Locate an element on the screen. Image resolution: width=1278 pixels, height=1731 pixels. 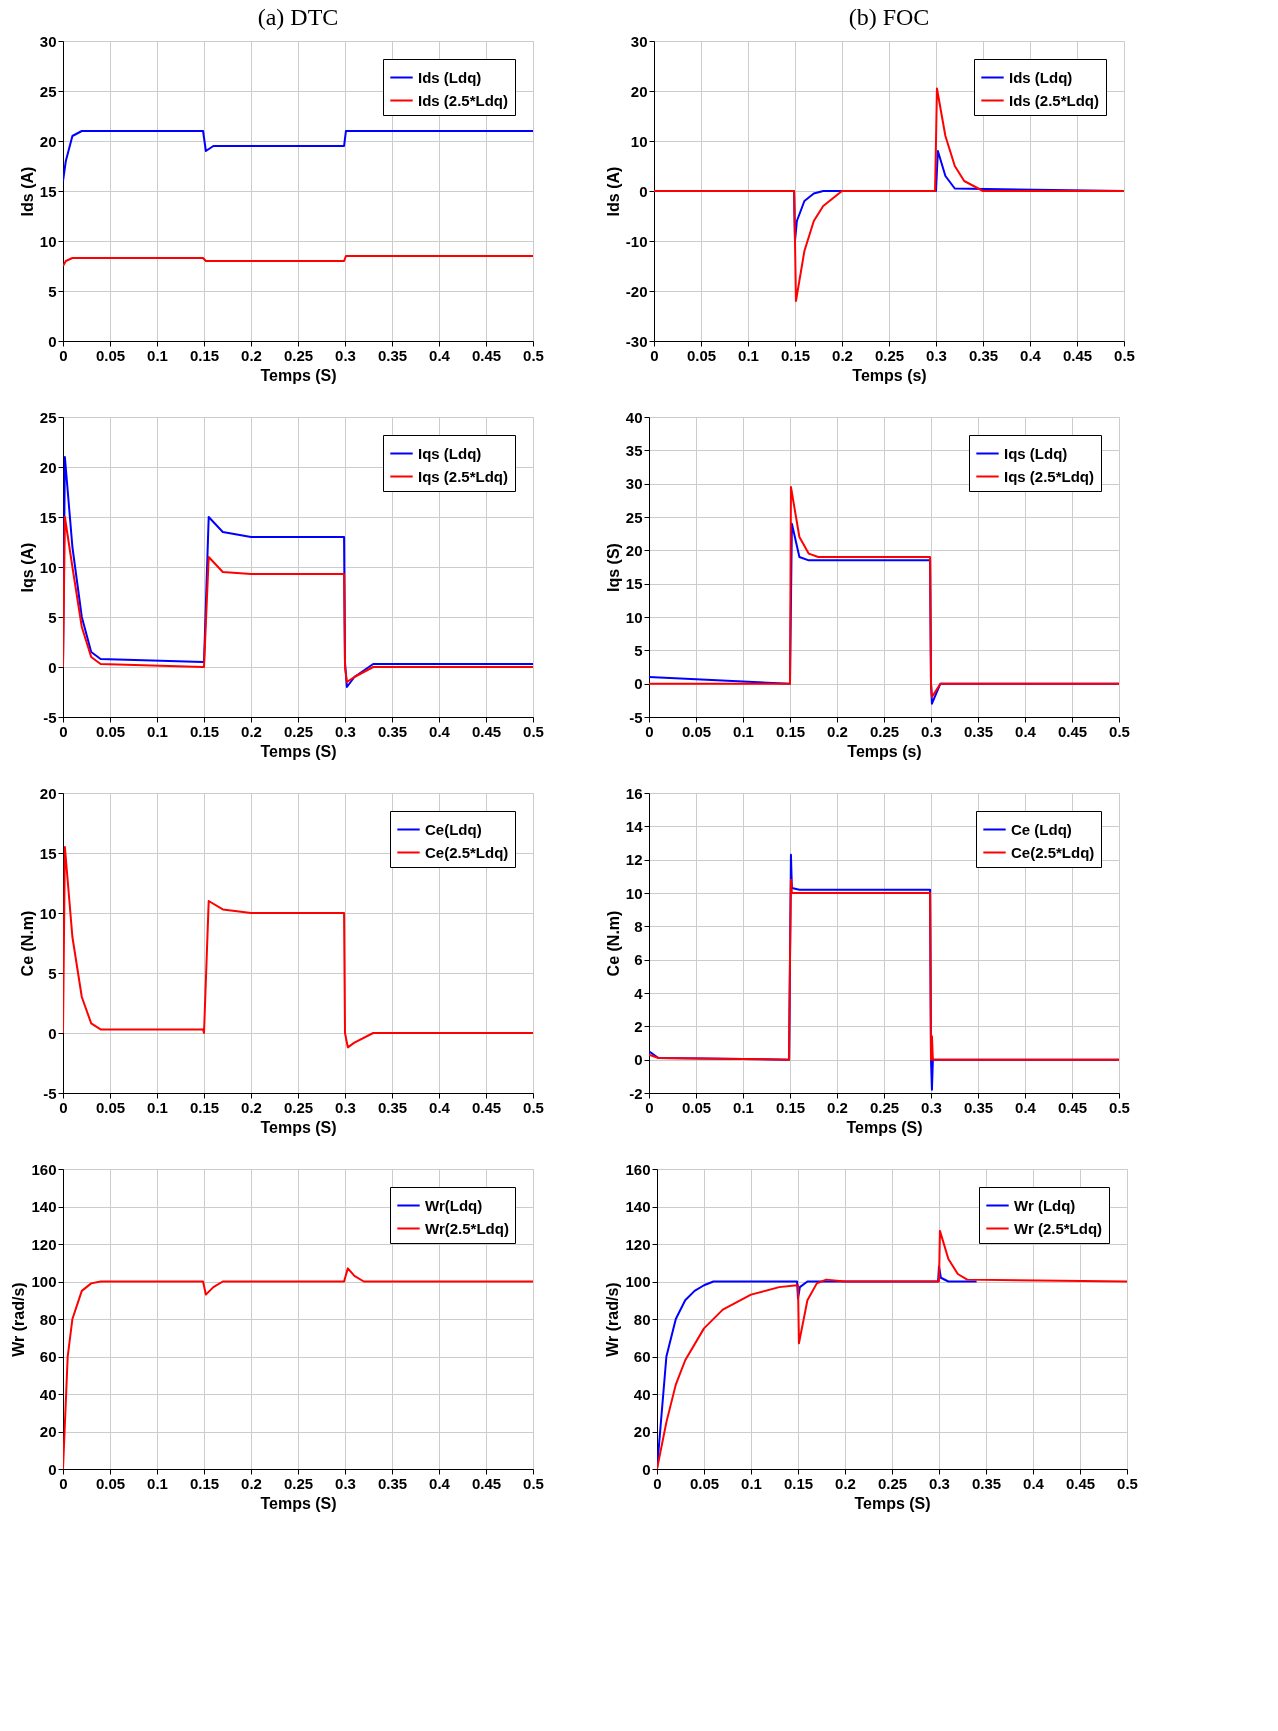
y-tick-label: 35 is located at coordinates (634, 450).